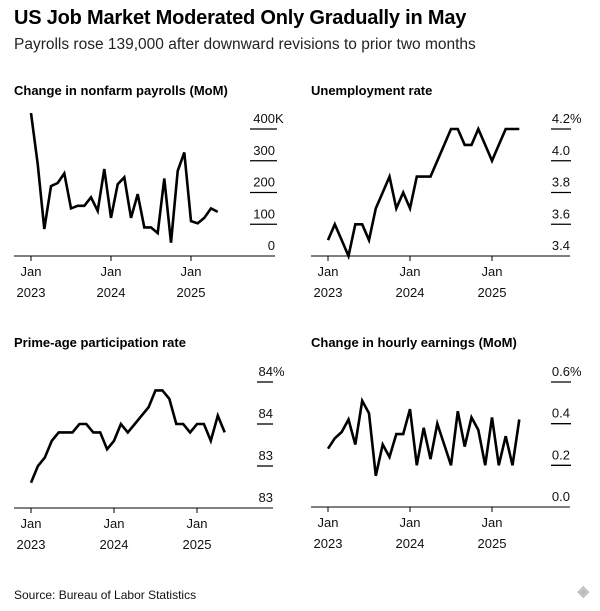 This screenshot has height=611, width=600. I want to click on y-tick-label: 200, so click(264, 182).